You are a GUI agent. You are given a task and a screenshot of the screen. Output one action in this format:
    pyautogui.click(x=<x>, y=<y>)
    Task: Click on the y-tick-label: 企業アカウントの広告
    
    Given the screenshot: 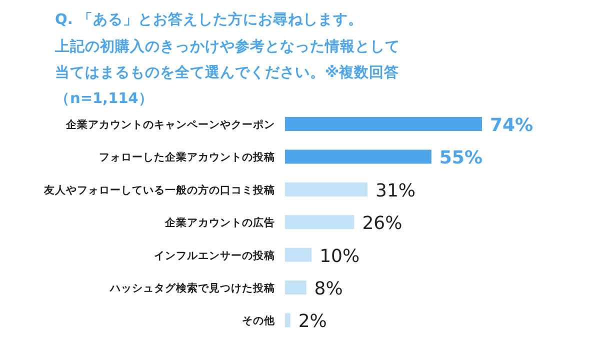 What is the action you would take?
    pyautogui.click(x=219, y=223)
    